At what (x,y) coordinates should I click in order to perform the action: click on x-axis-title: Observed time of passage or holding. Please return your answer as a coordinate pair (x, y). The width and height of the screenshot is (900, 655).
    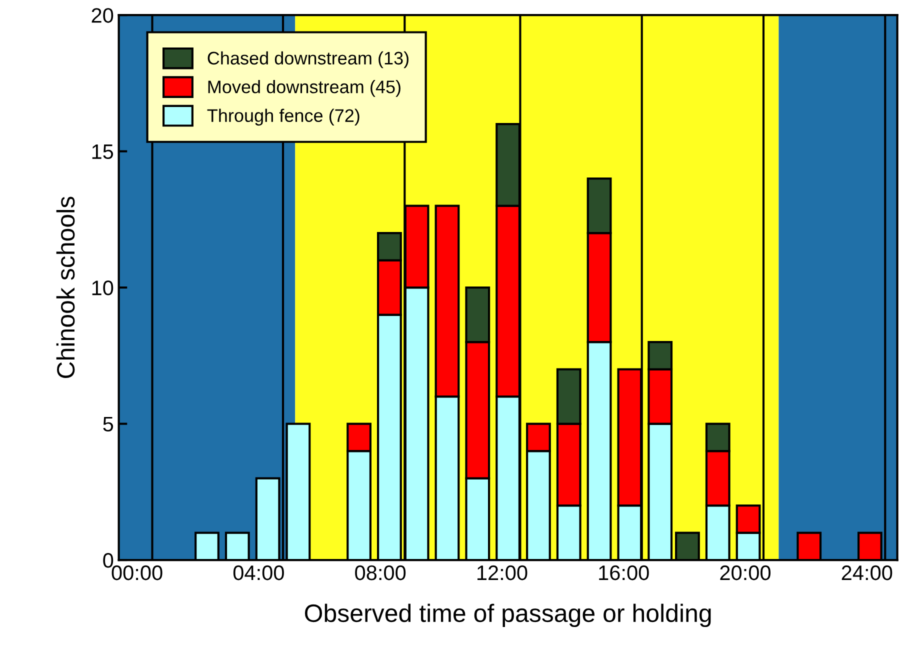
    Looking at the image, I should click on (507, 616).